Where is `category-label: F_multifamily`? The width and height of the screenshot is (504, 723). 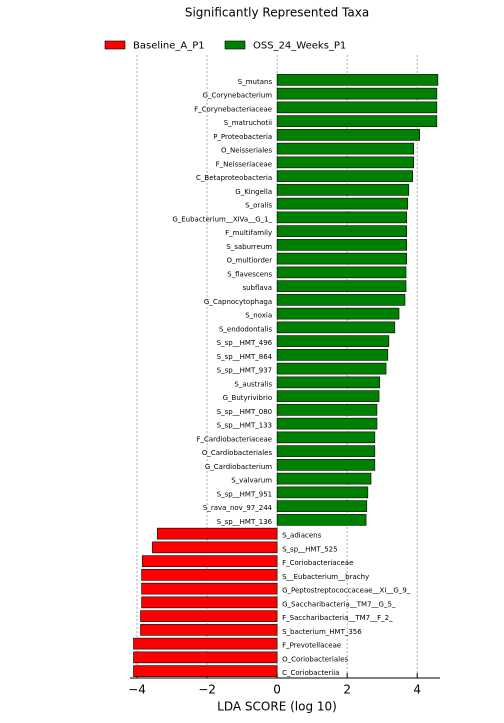
category-label: F_multifamily is located at coordinates (248, 233).